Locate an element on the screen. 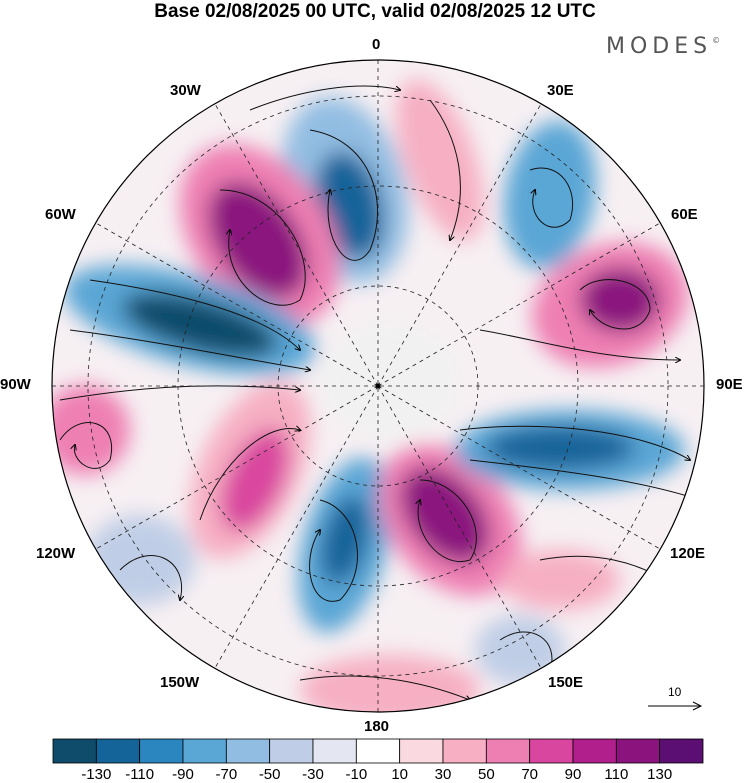 The image size is (750, 783). lon-label-0: 0 is located at coordinates (376, 44).